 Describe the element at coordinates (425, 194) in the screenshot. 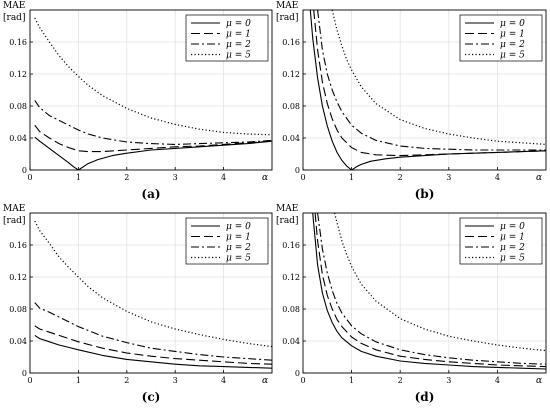

I see `panel-label: (b)` at that location.